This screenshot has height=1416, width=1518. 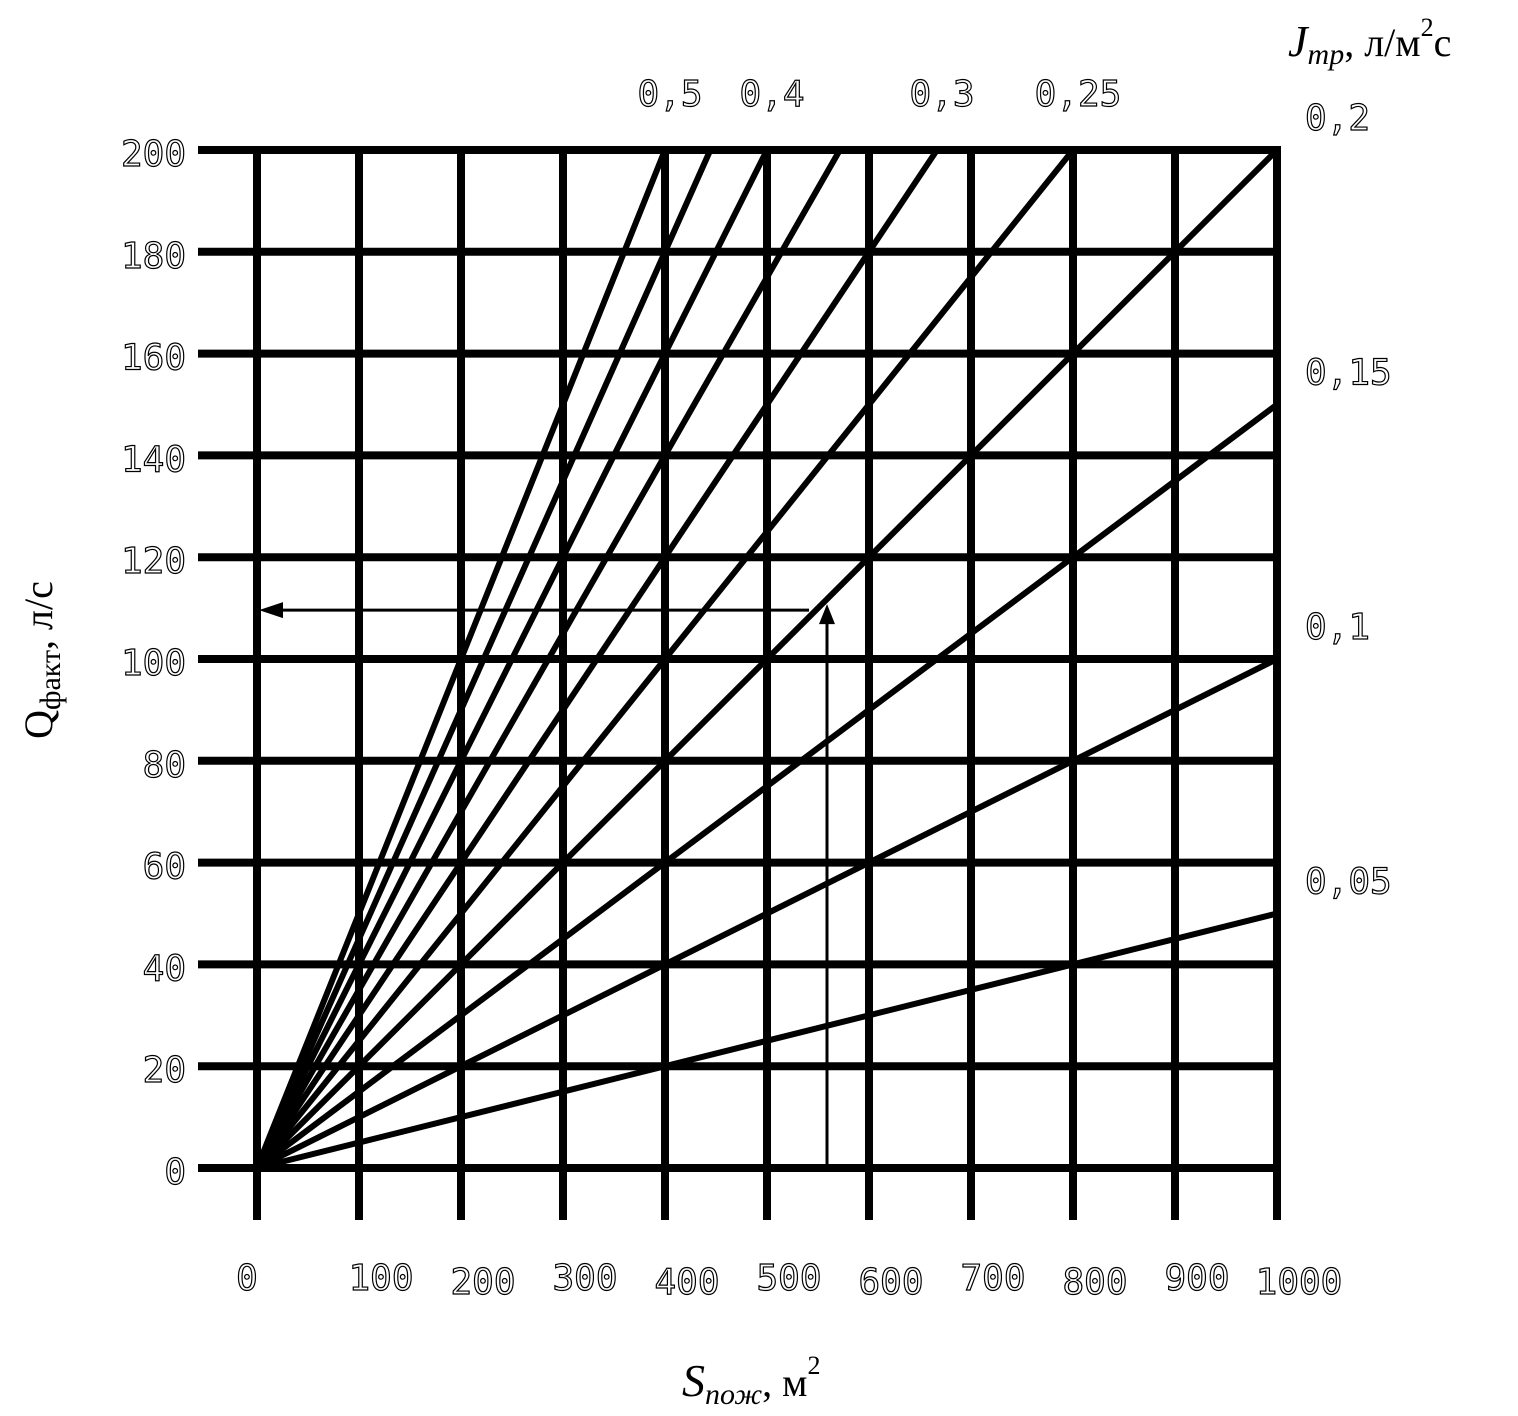 What do you see at coordinates (153, 561) in the screenshot?
I see `y-tick-label: 120` at bounding box center [153, 561].